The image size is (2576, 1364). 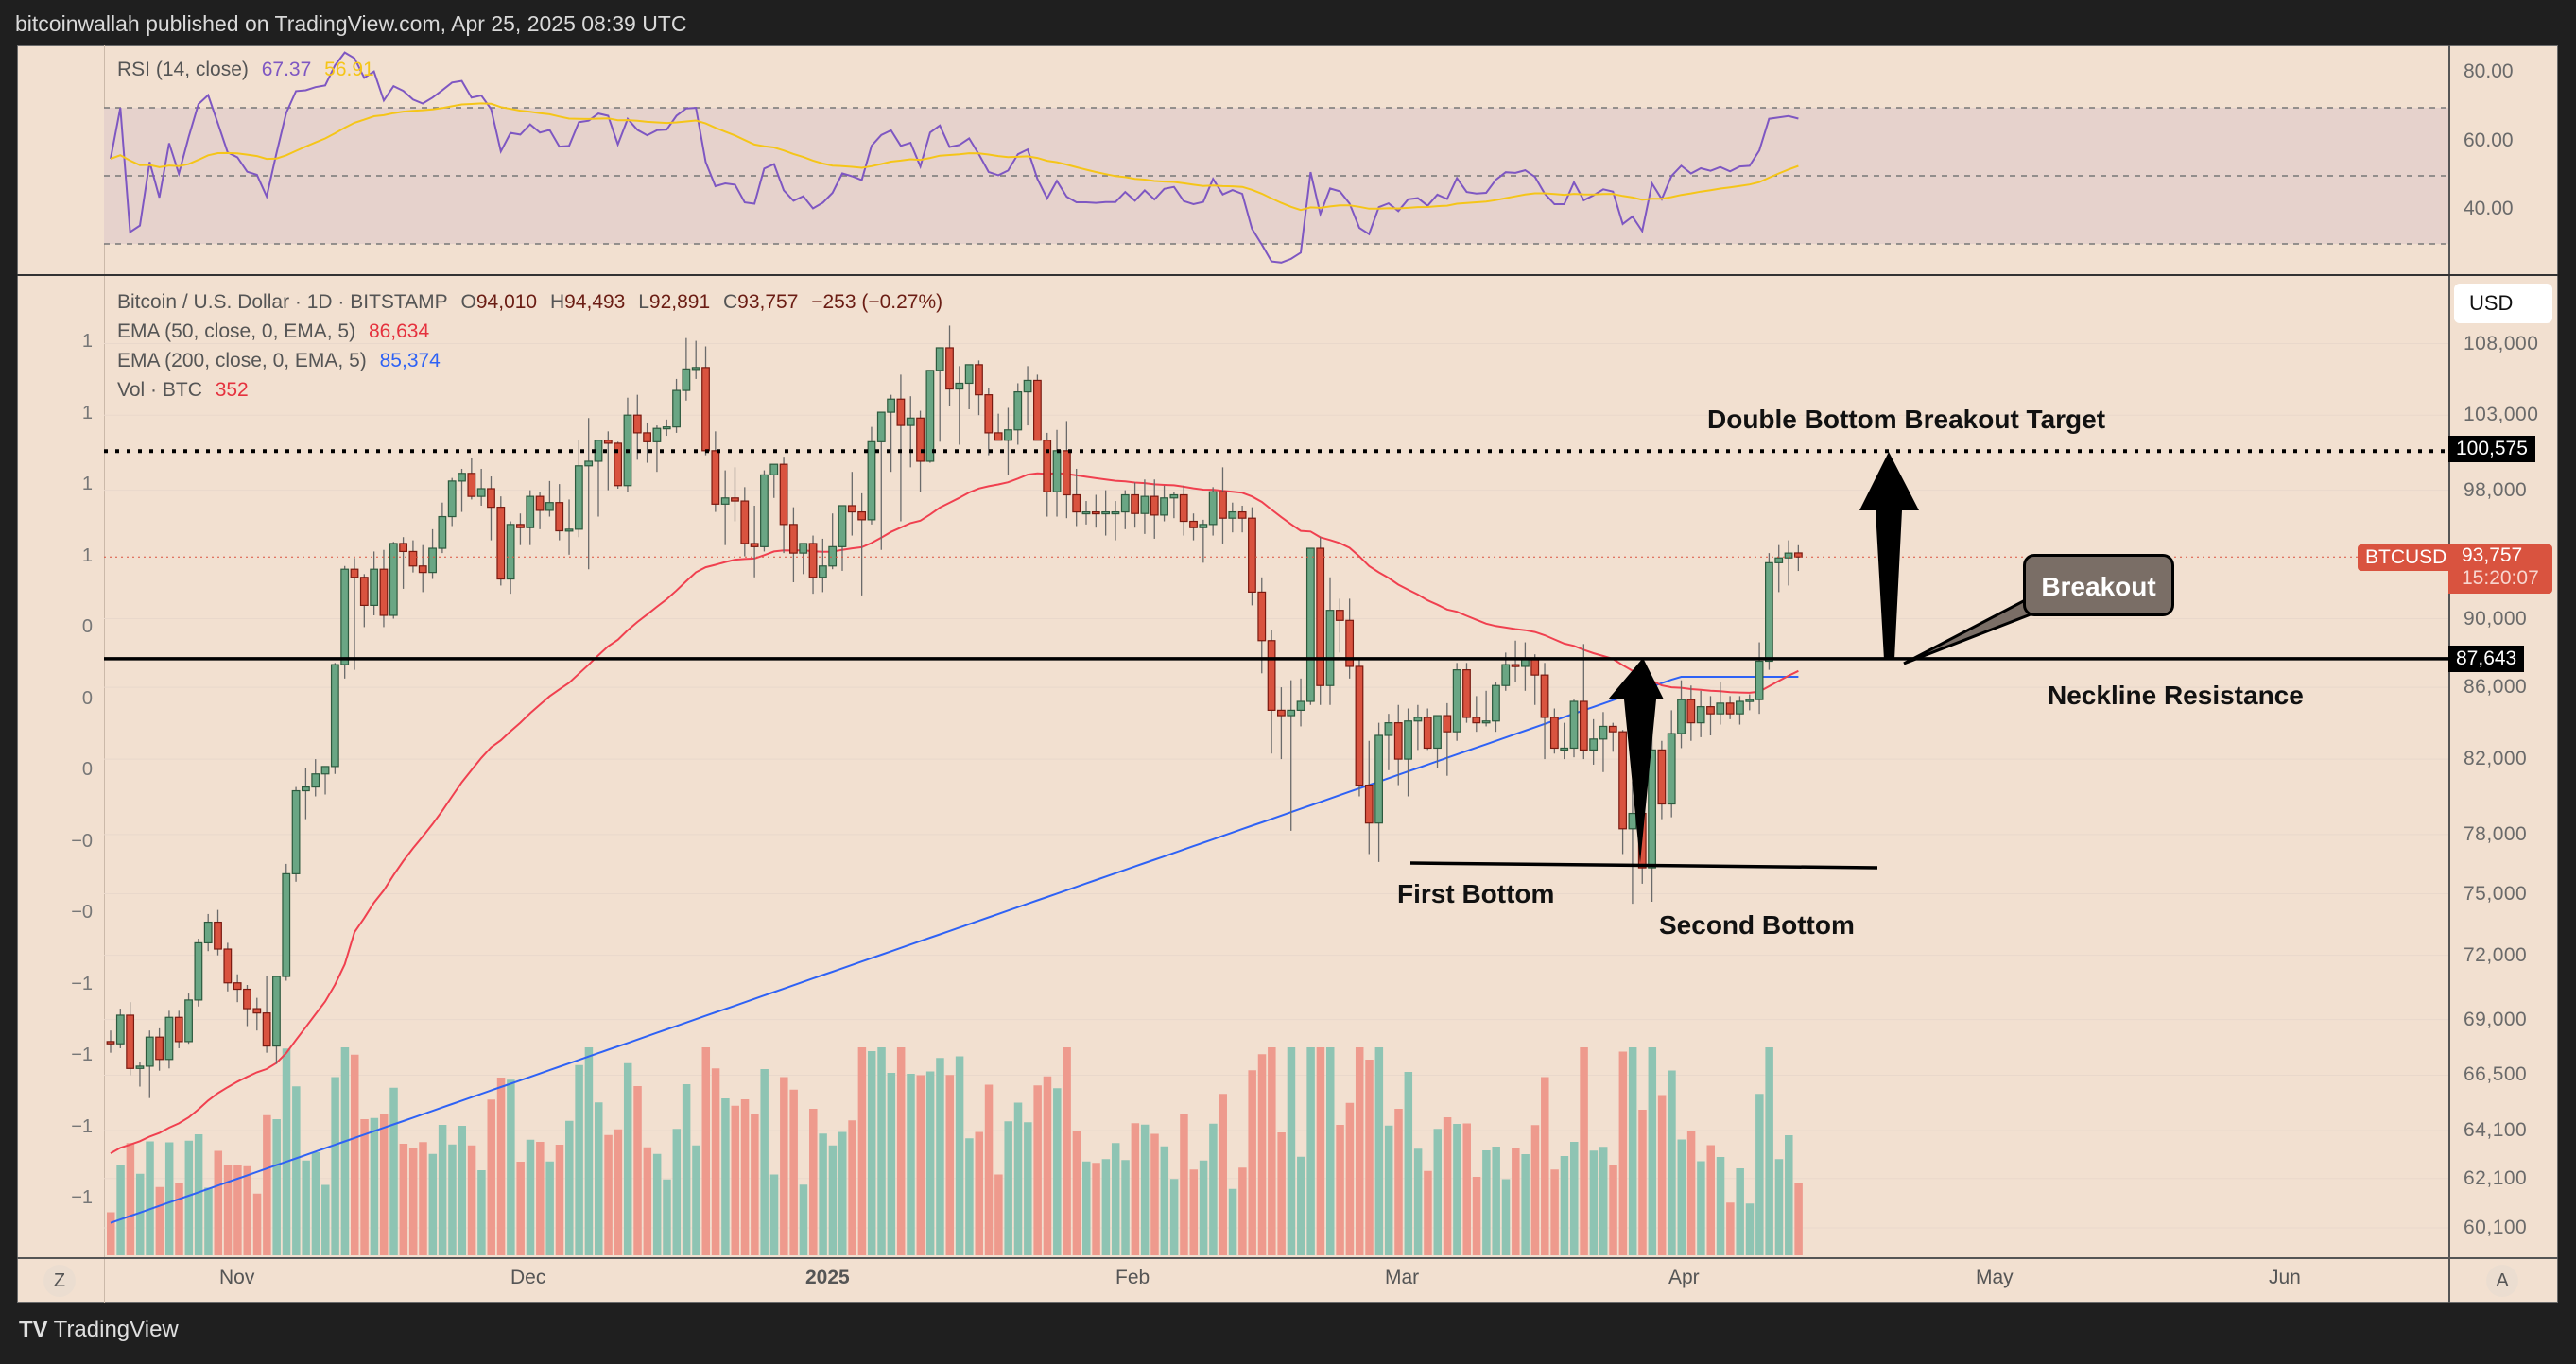 I want to click on auto-scale-button: A, so click(x=2502, y=1281).